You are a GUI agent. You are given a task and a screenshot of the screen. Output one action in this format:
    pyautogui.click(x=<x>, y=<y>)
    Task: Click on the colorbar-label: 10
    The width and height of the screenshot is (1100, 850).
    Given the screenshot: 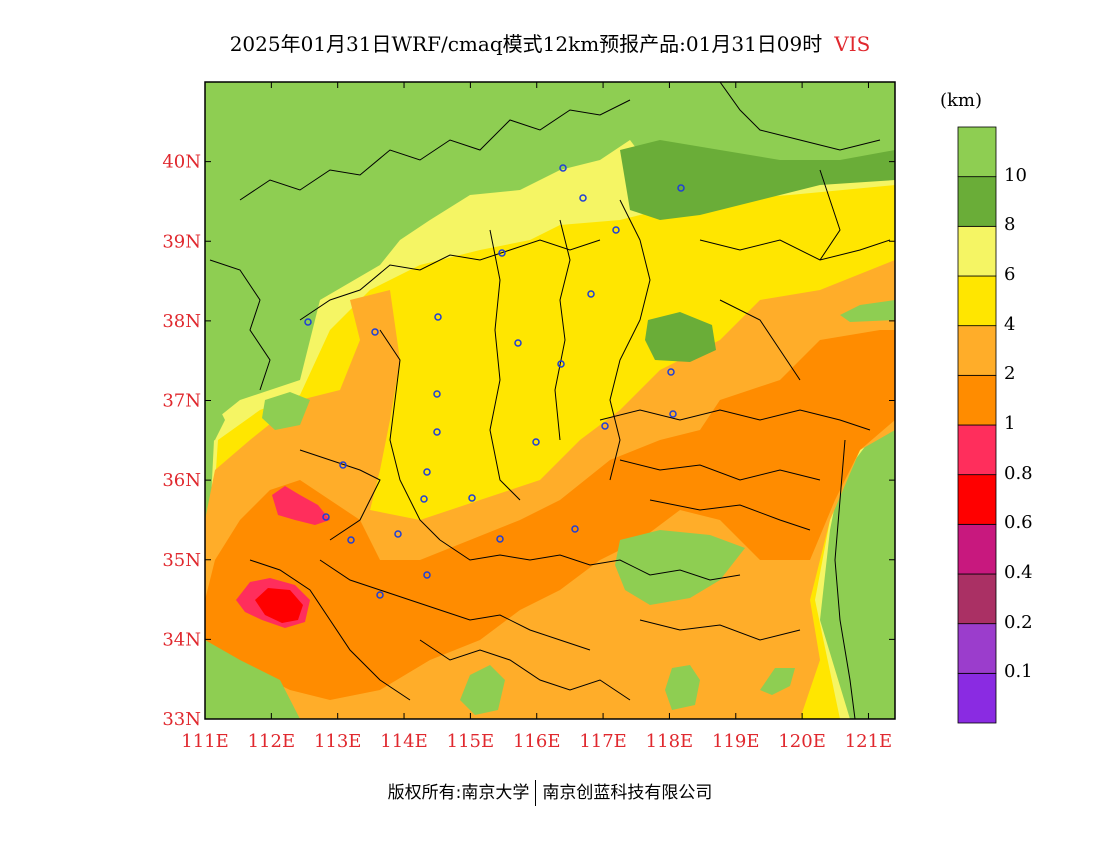 What is the action you would take?
    pyautogui.click(x=1015, y=175)
    